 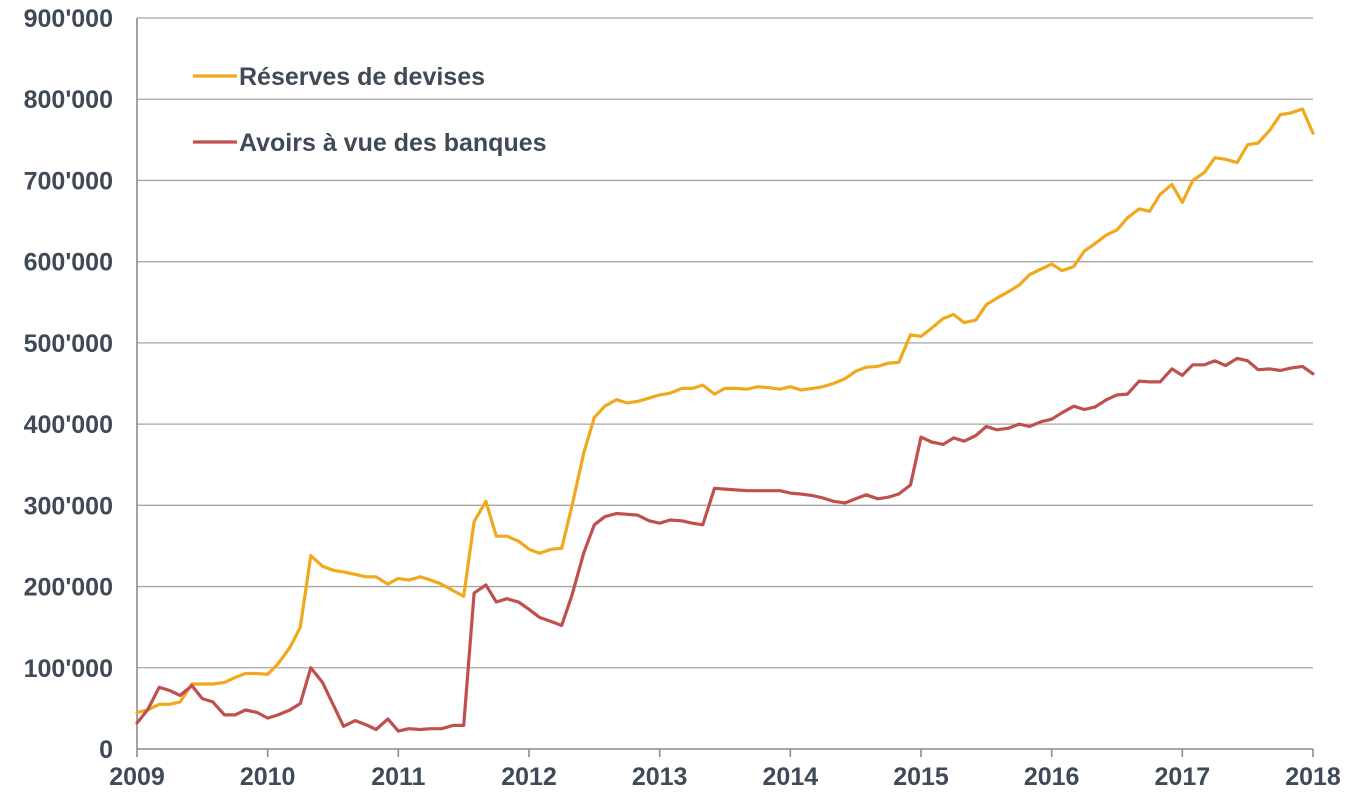 What do you see at coordinates (921, 777) in the screenshot?
I see `x-tick-label: 2015` at bounding box center [921, 777].